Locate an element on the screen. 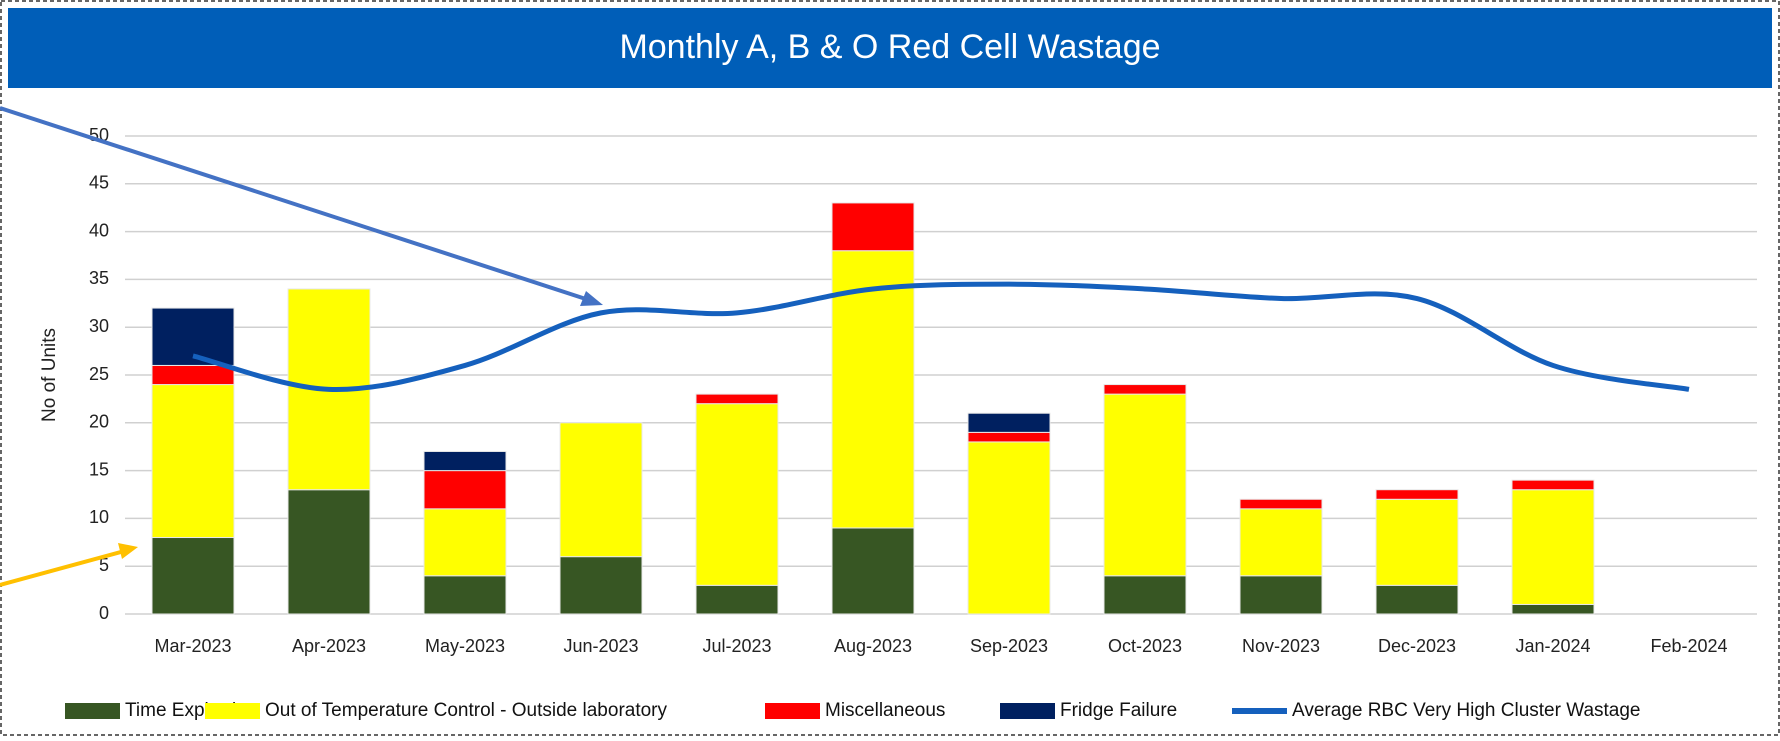 Image resolution: width=1780 pixels, height=741 pixels. y-tick-label: 10 is located at coordinates (99, 517).